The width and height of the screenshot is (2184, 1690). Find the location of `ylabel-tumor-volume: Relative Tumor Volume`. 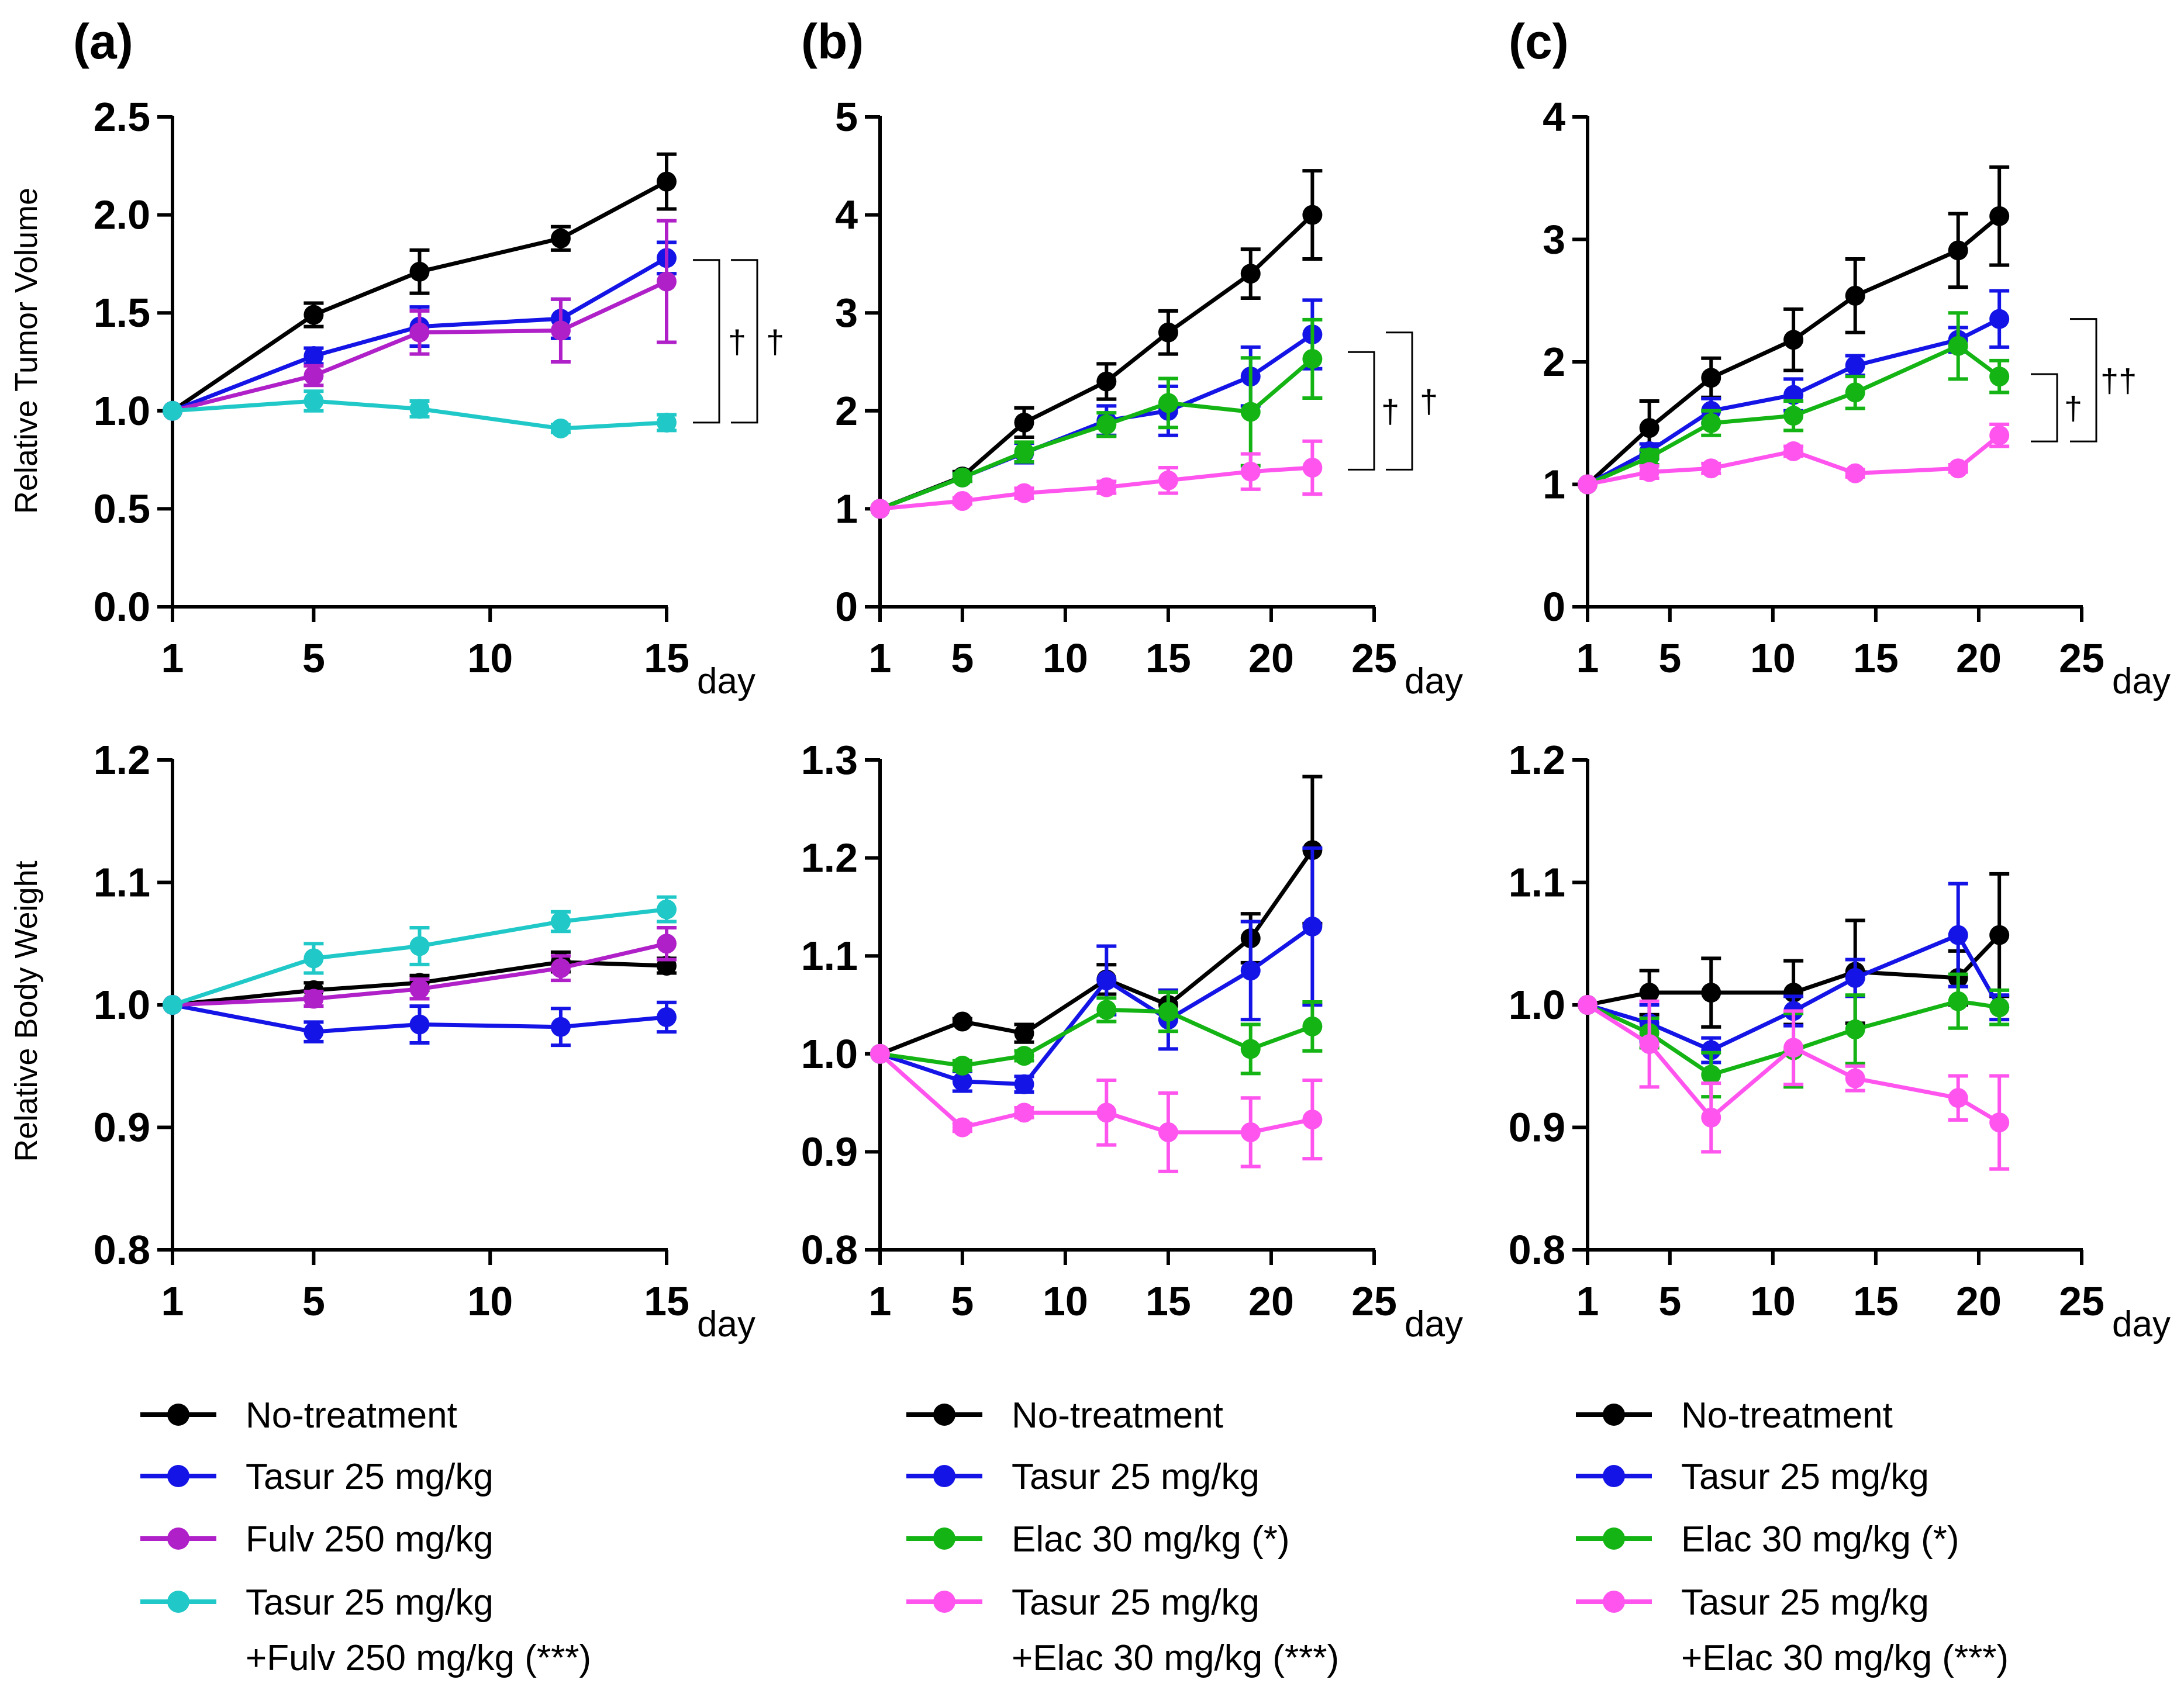

ylabel-tumor-volume: Relative Tumor Volume is located at coordinates (26, 351).